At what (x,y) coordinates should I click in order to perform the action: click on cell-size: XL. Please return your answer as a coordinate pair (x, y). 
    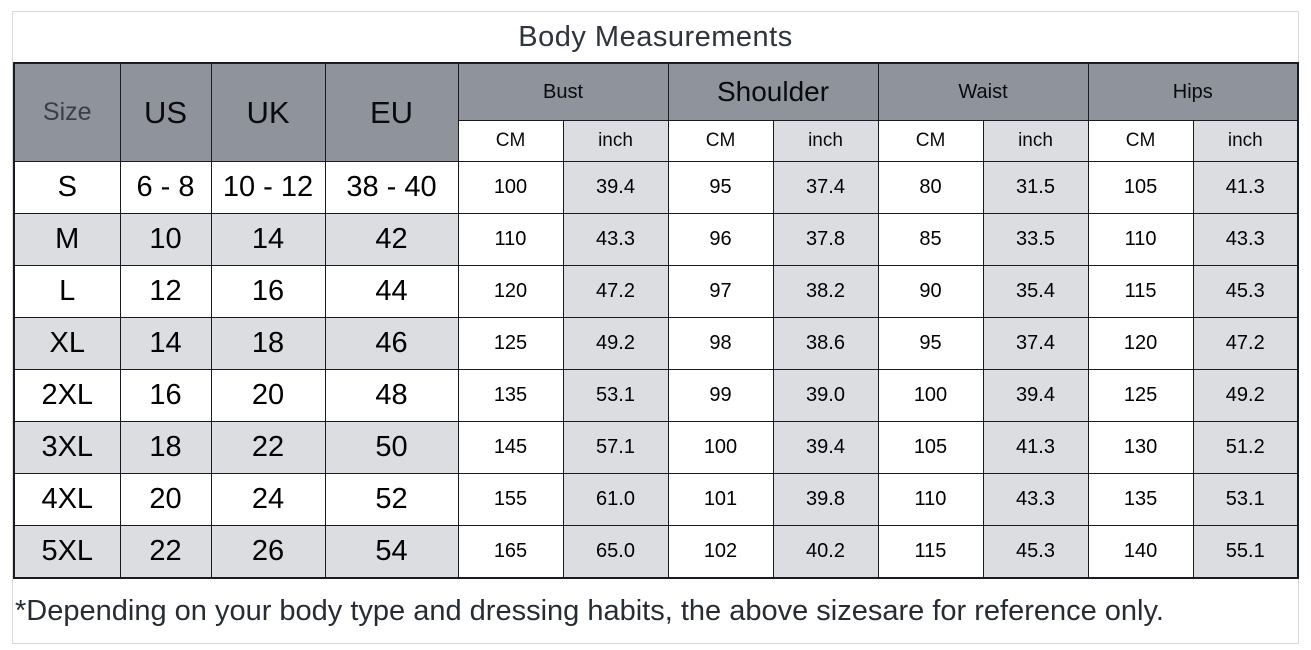
    Looking at the image, I should click on (67, 343).